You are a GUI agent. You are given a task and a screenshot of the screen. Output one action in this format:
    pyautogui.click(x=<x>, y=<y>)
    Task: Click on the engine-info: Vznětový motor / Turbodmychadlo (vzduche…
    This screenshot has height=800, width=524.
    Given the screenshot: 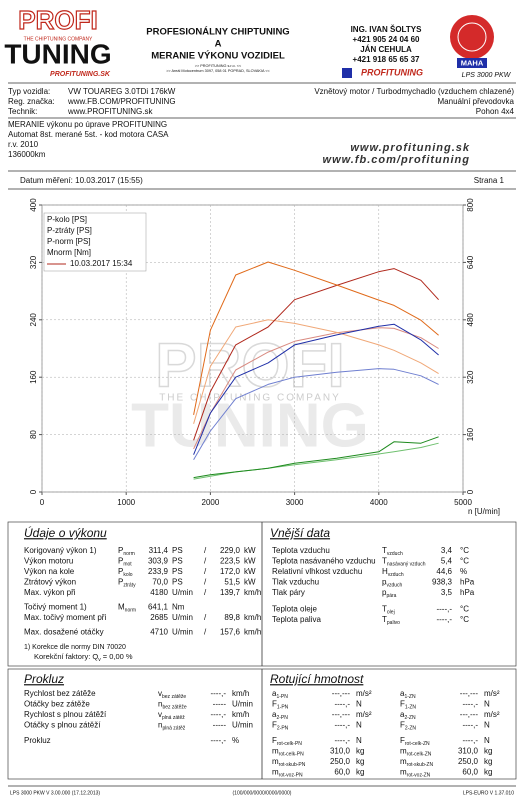 What is the action you would take?
    pyautogui.click(x=414, y=91)
    